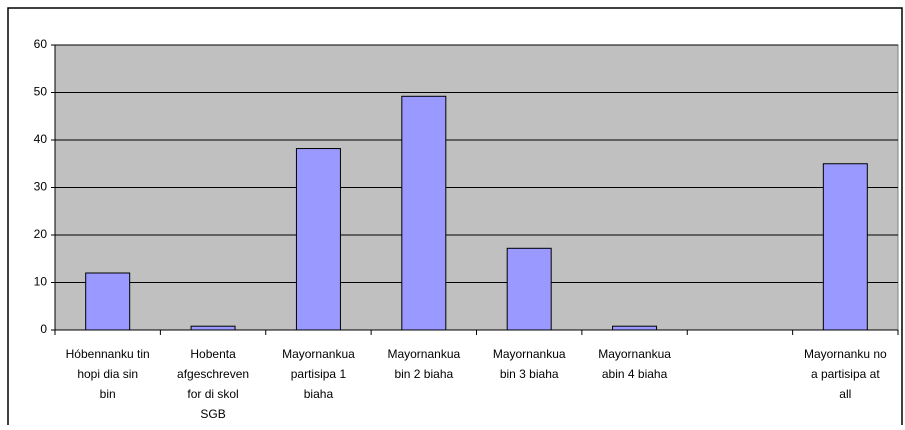  I want to click on y-tick-label: 20, so click(41, 234).